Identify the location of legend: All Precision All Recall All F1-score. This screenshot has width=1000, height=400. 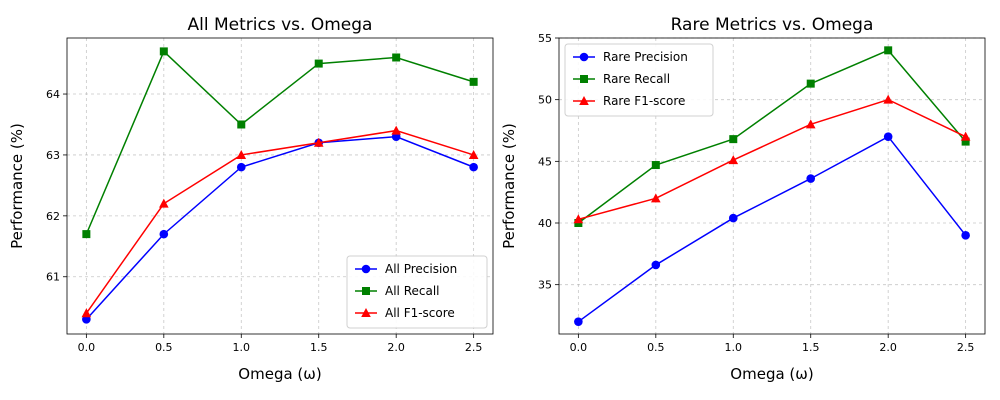
(417, 292).